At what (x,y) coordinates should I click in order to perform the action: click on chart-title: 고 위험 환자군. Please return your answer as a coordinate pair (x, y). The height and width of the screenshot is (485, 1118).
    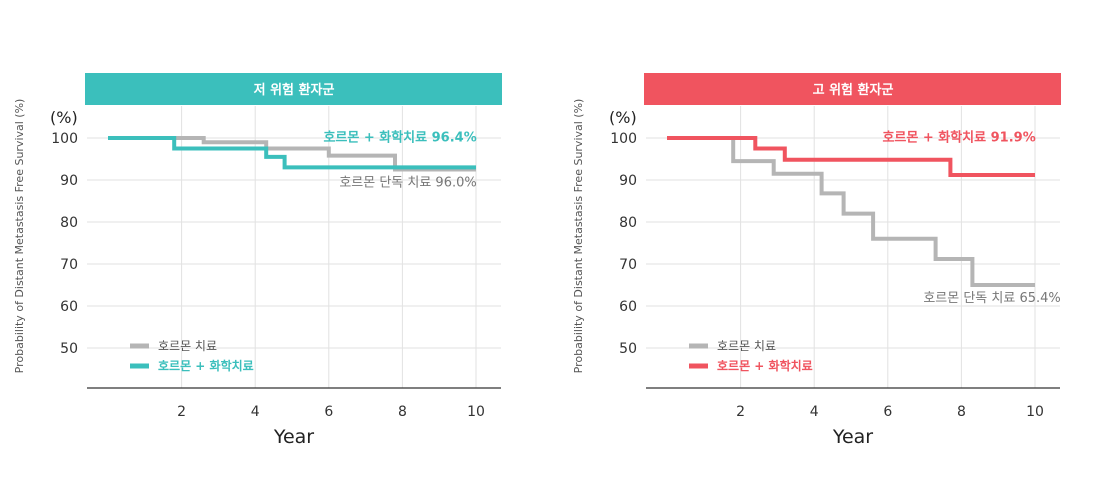
    Looking at the image, I should click on (853, 90).